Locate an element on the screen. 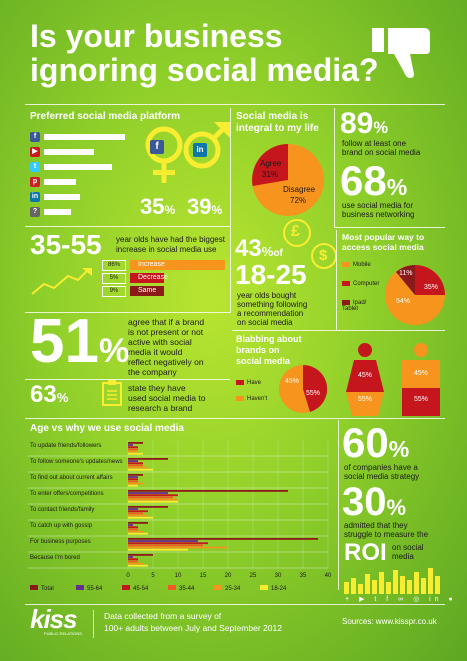 This screenshot has height=661, width=467. increase-row-bar is located at coordinates (147, 278).